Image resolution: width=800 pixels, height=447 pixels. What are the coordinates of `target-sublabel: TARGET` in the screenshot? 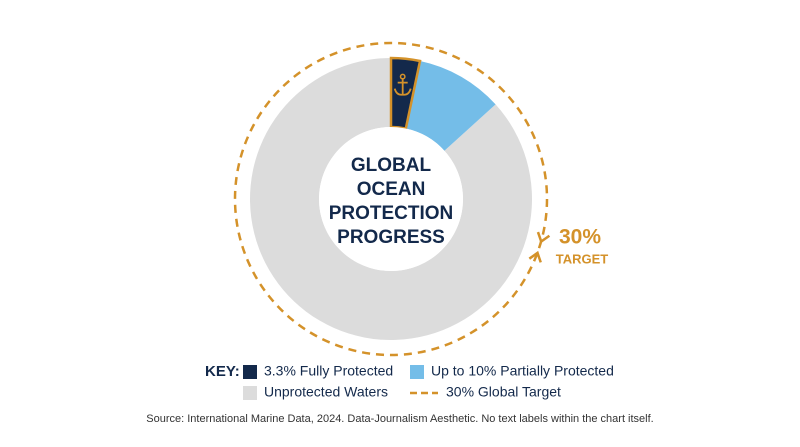 It's located at (582, 258).